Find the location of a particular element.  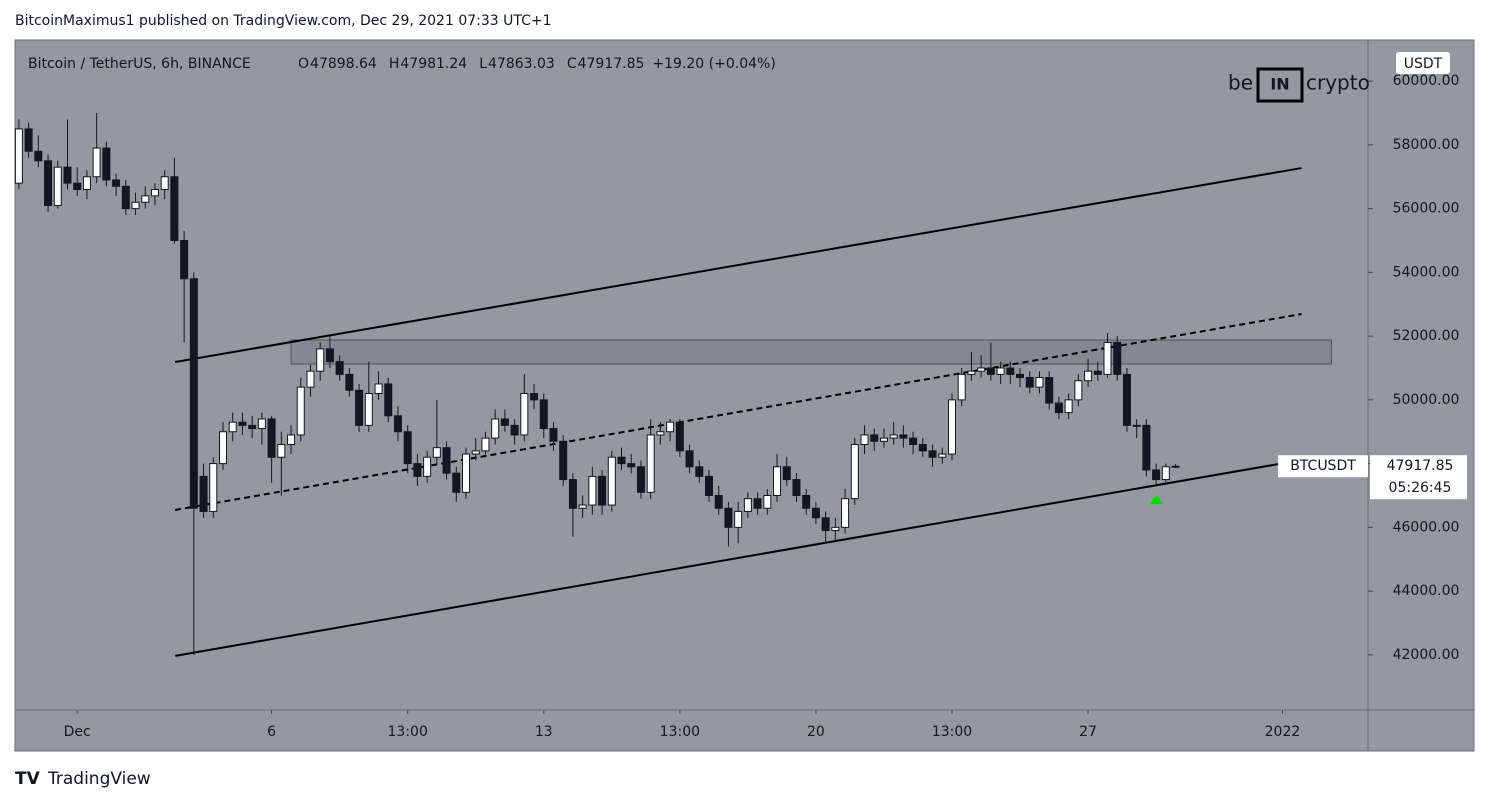

ohlc-label: L is located at coordinates (483, 64).